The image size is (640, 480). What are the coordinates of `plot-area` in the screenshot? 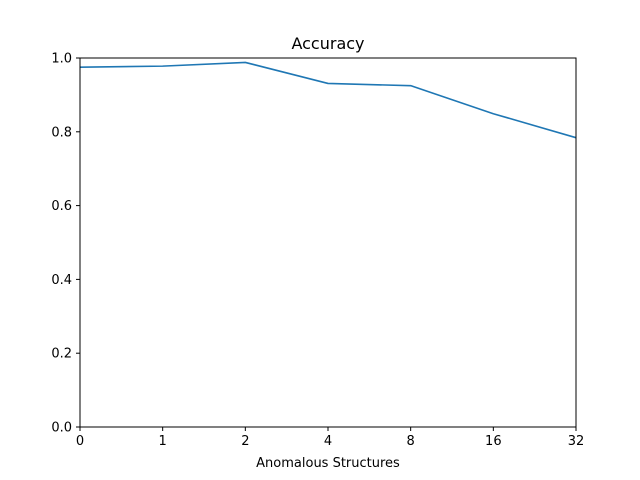 It's located at (328, 100).